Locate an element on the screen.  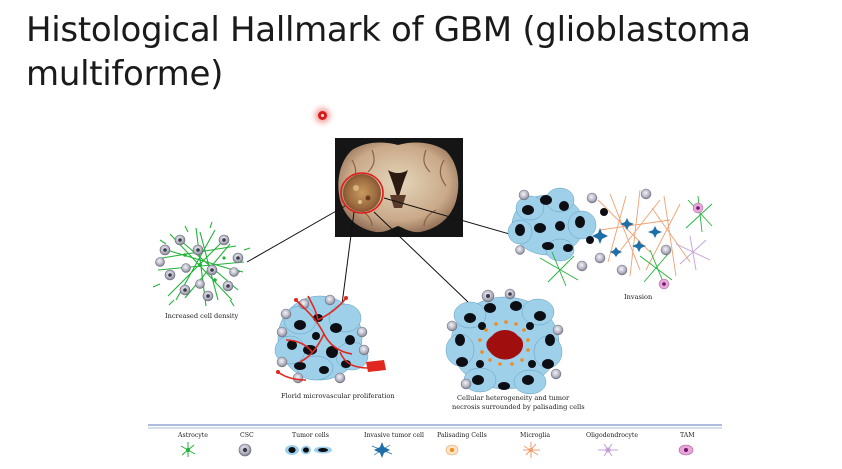
legend-item-tam: TAM is located at coordinates (686, 444).